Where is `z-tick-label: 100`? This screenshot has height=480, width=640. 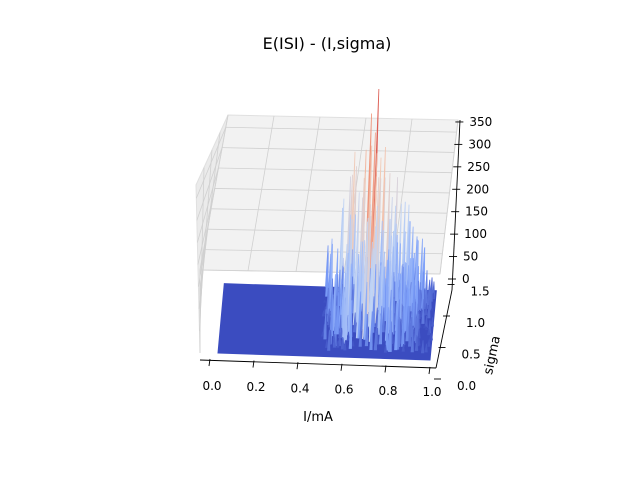
z-tick-label: 100 is located at coordinates (475, 234).